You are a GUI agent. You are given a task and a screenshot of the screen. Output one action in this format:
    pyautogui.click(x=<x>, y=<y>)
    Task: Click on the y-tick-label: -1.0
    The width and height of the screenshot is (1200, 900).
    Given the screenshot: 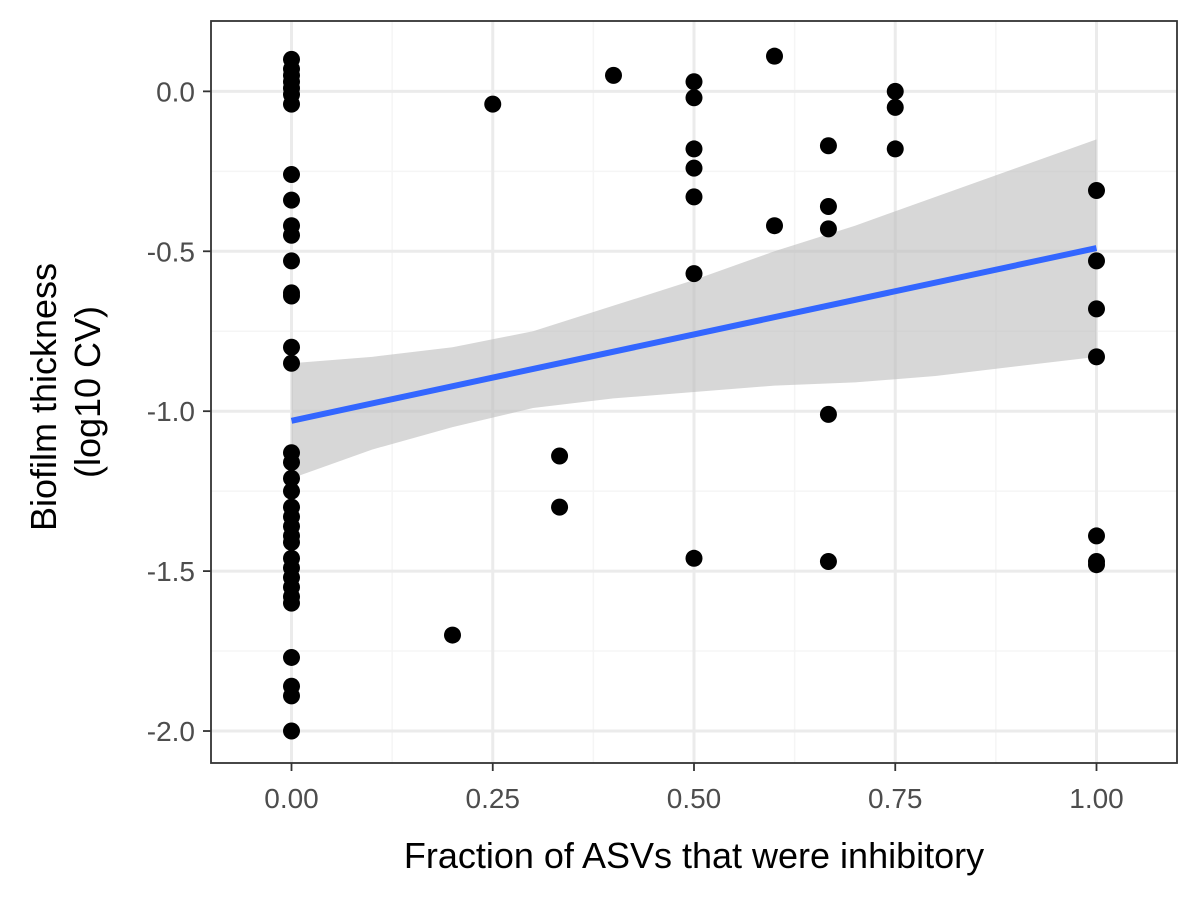 What is the action you would take?
    pyautogui.click(x=171, y=411)
    